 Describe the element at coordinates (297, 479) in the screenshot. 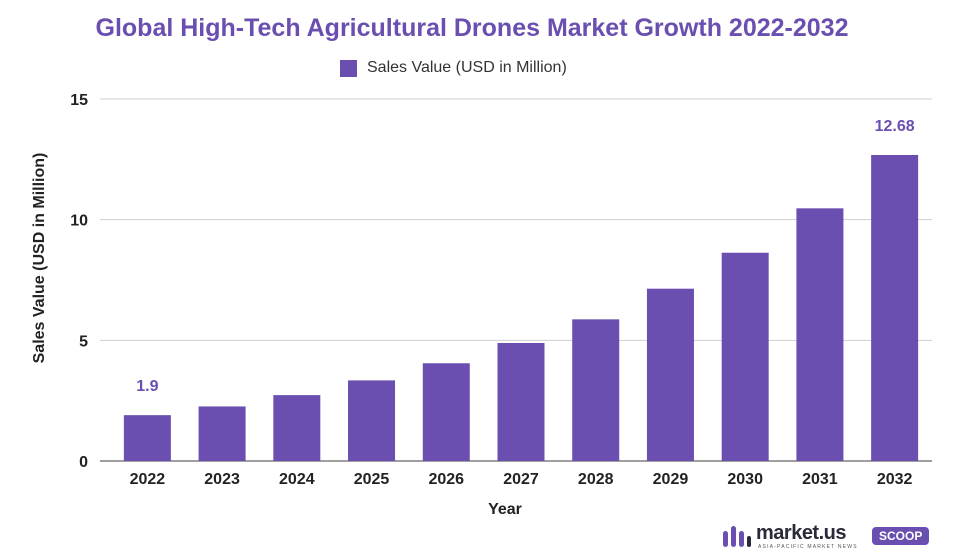

I see `x-tick-label: 2024` at that location.